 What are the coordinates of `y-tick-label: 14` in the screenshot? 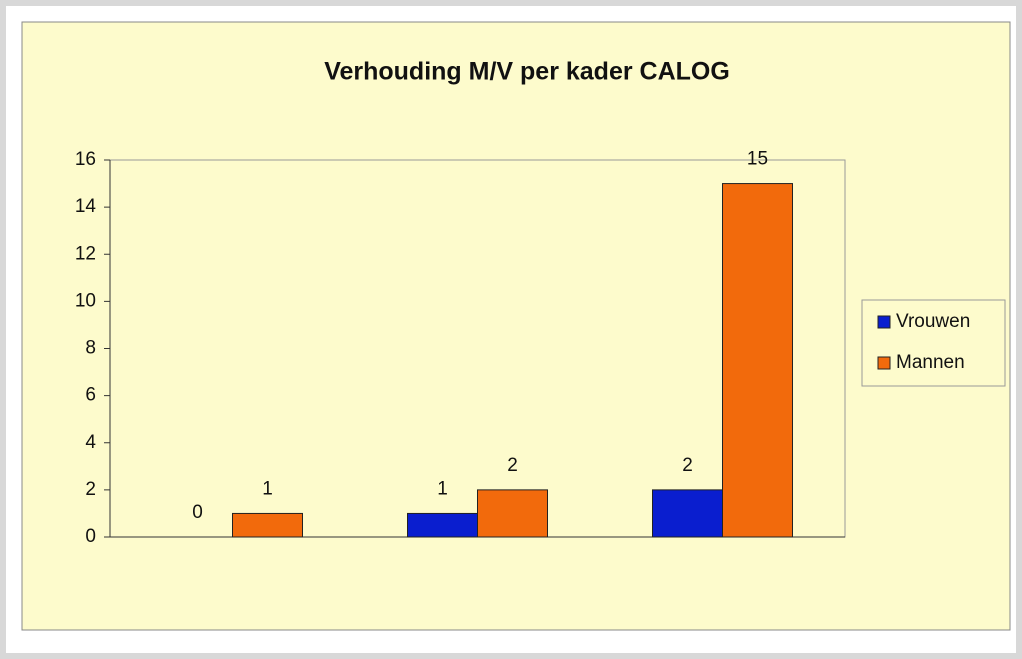 It's located at (86, 206).